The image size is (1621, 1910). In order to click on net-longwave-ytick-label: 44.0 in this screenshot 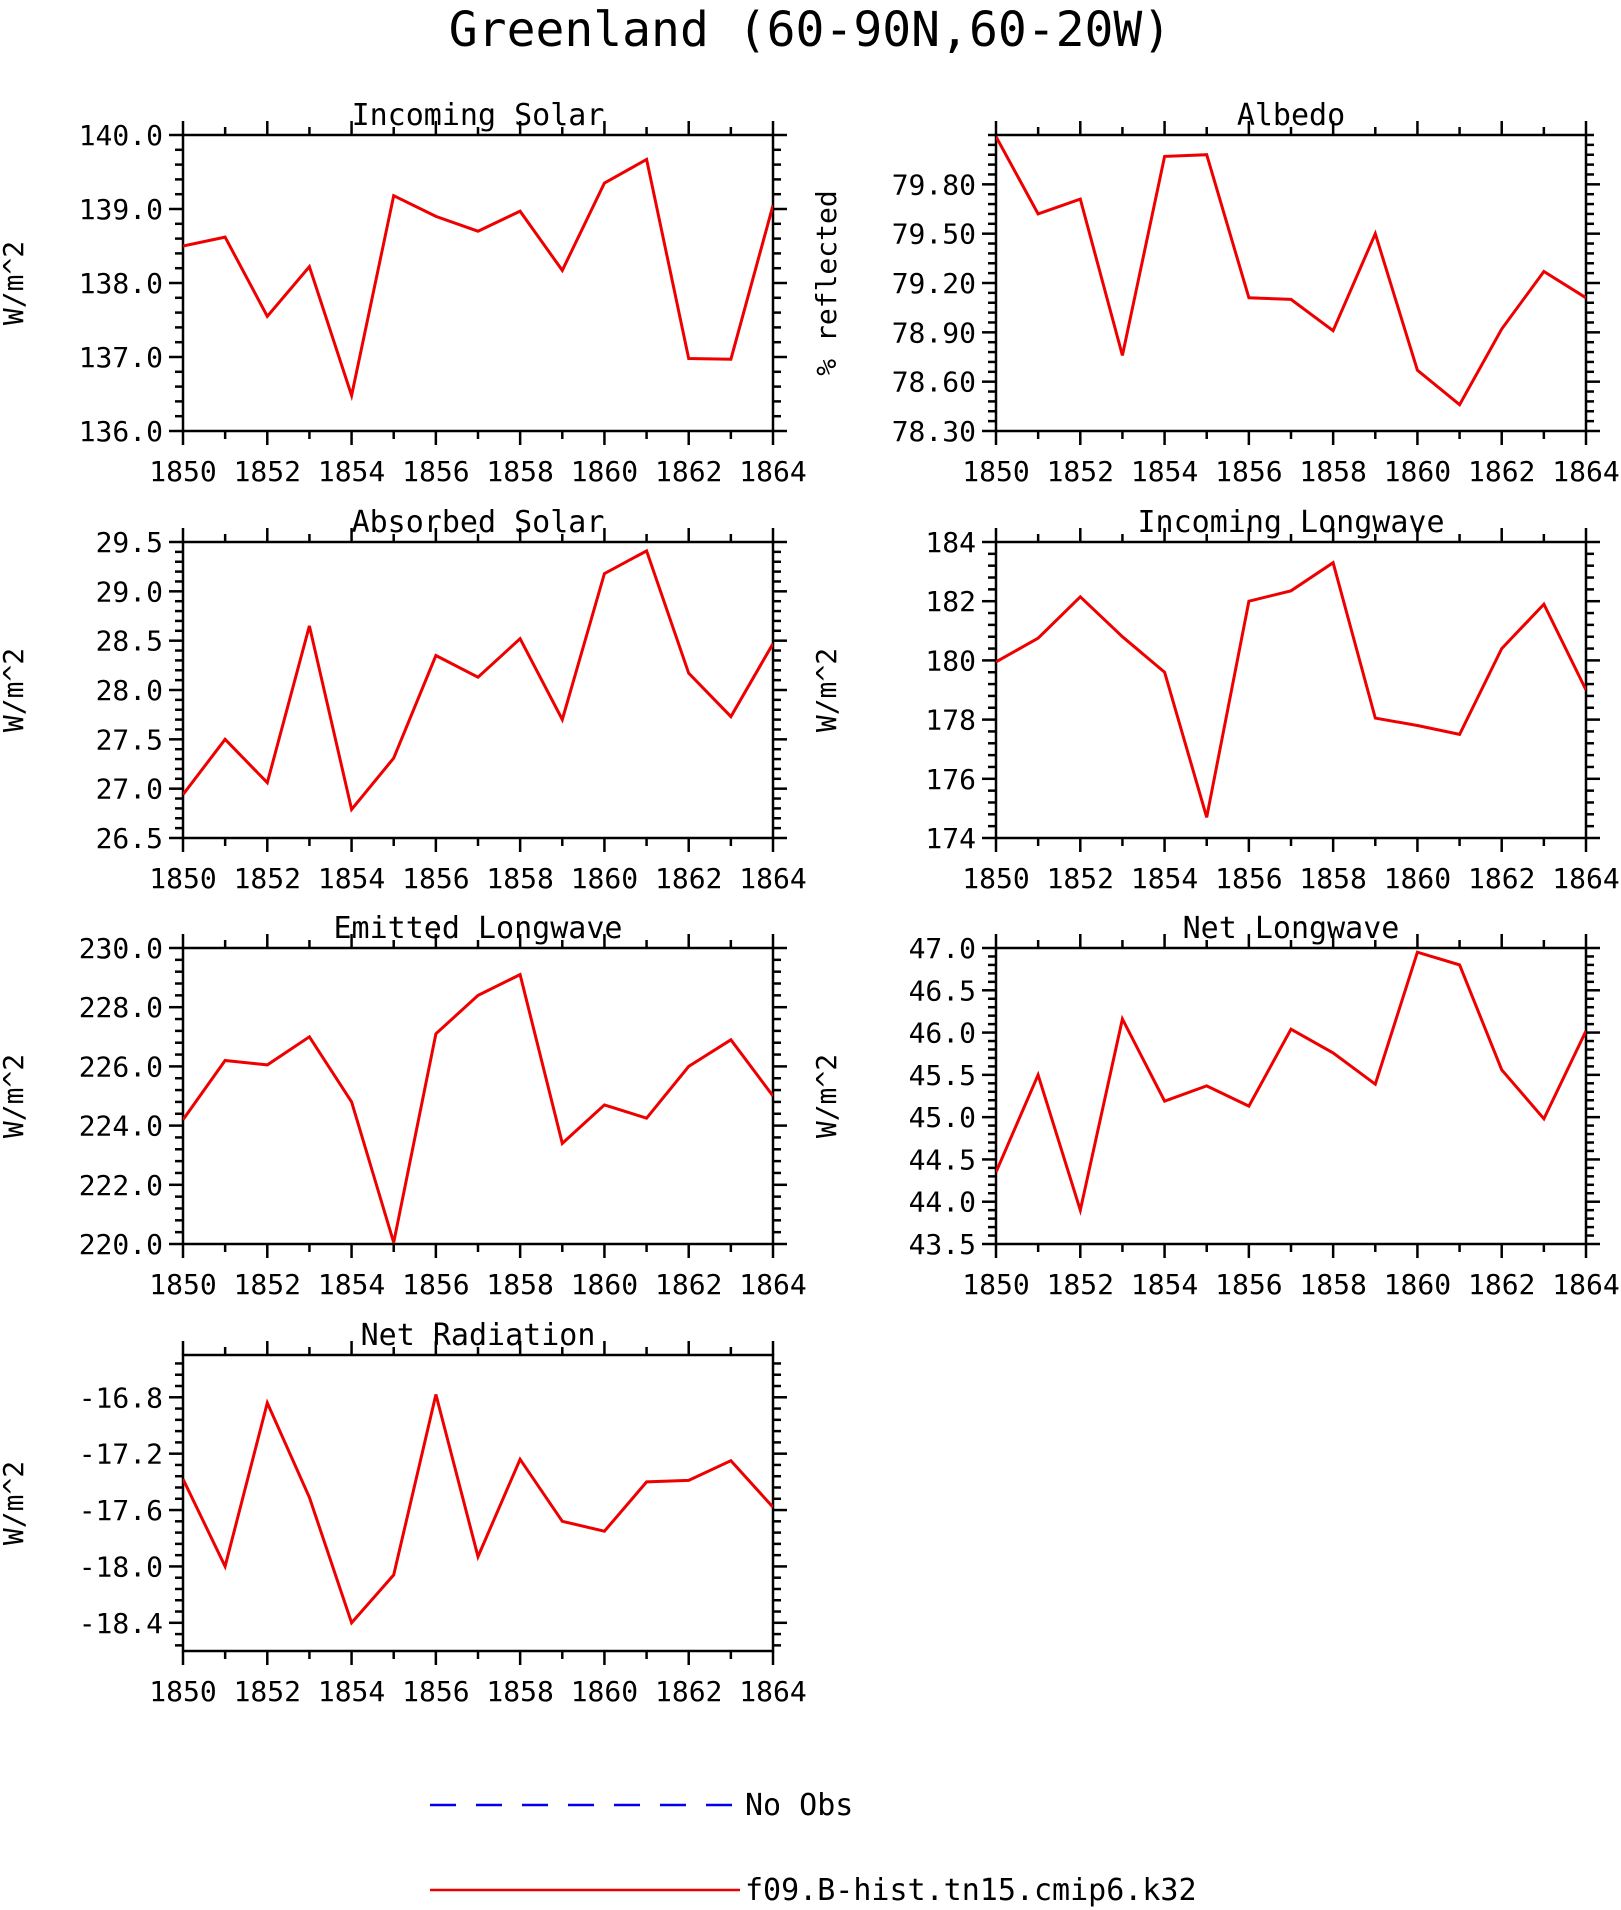, I will do `click(942, 1202)`.